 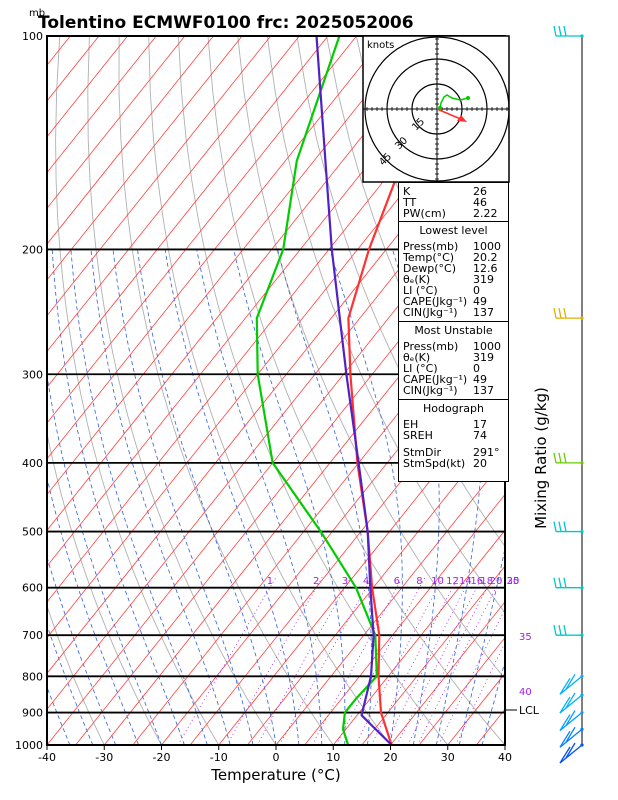 I want to click on row-value: 291°, so click(x=486, y=452).